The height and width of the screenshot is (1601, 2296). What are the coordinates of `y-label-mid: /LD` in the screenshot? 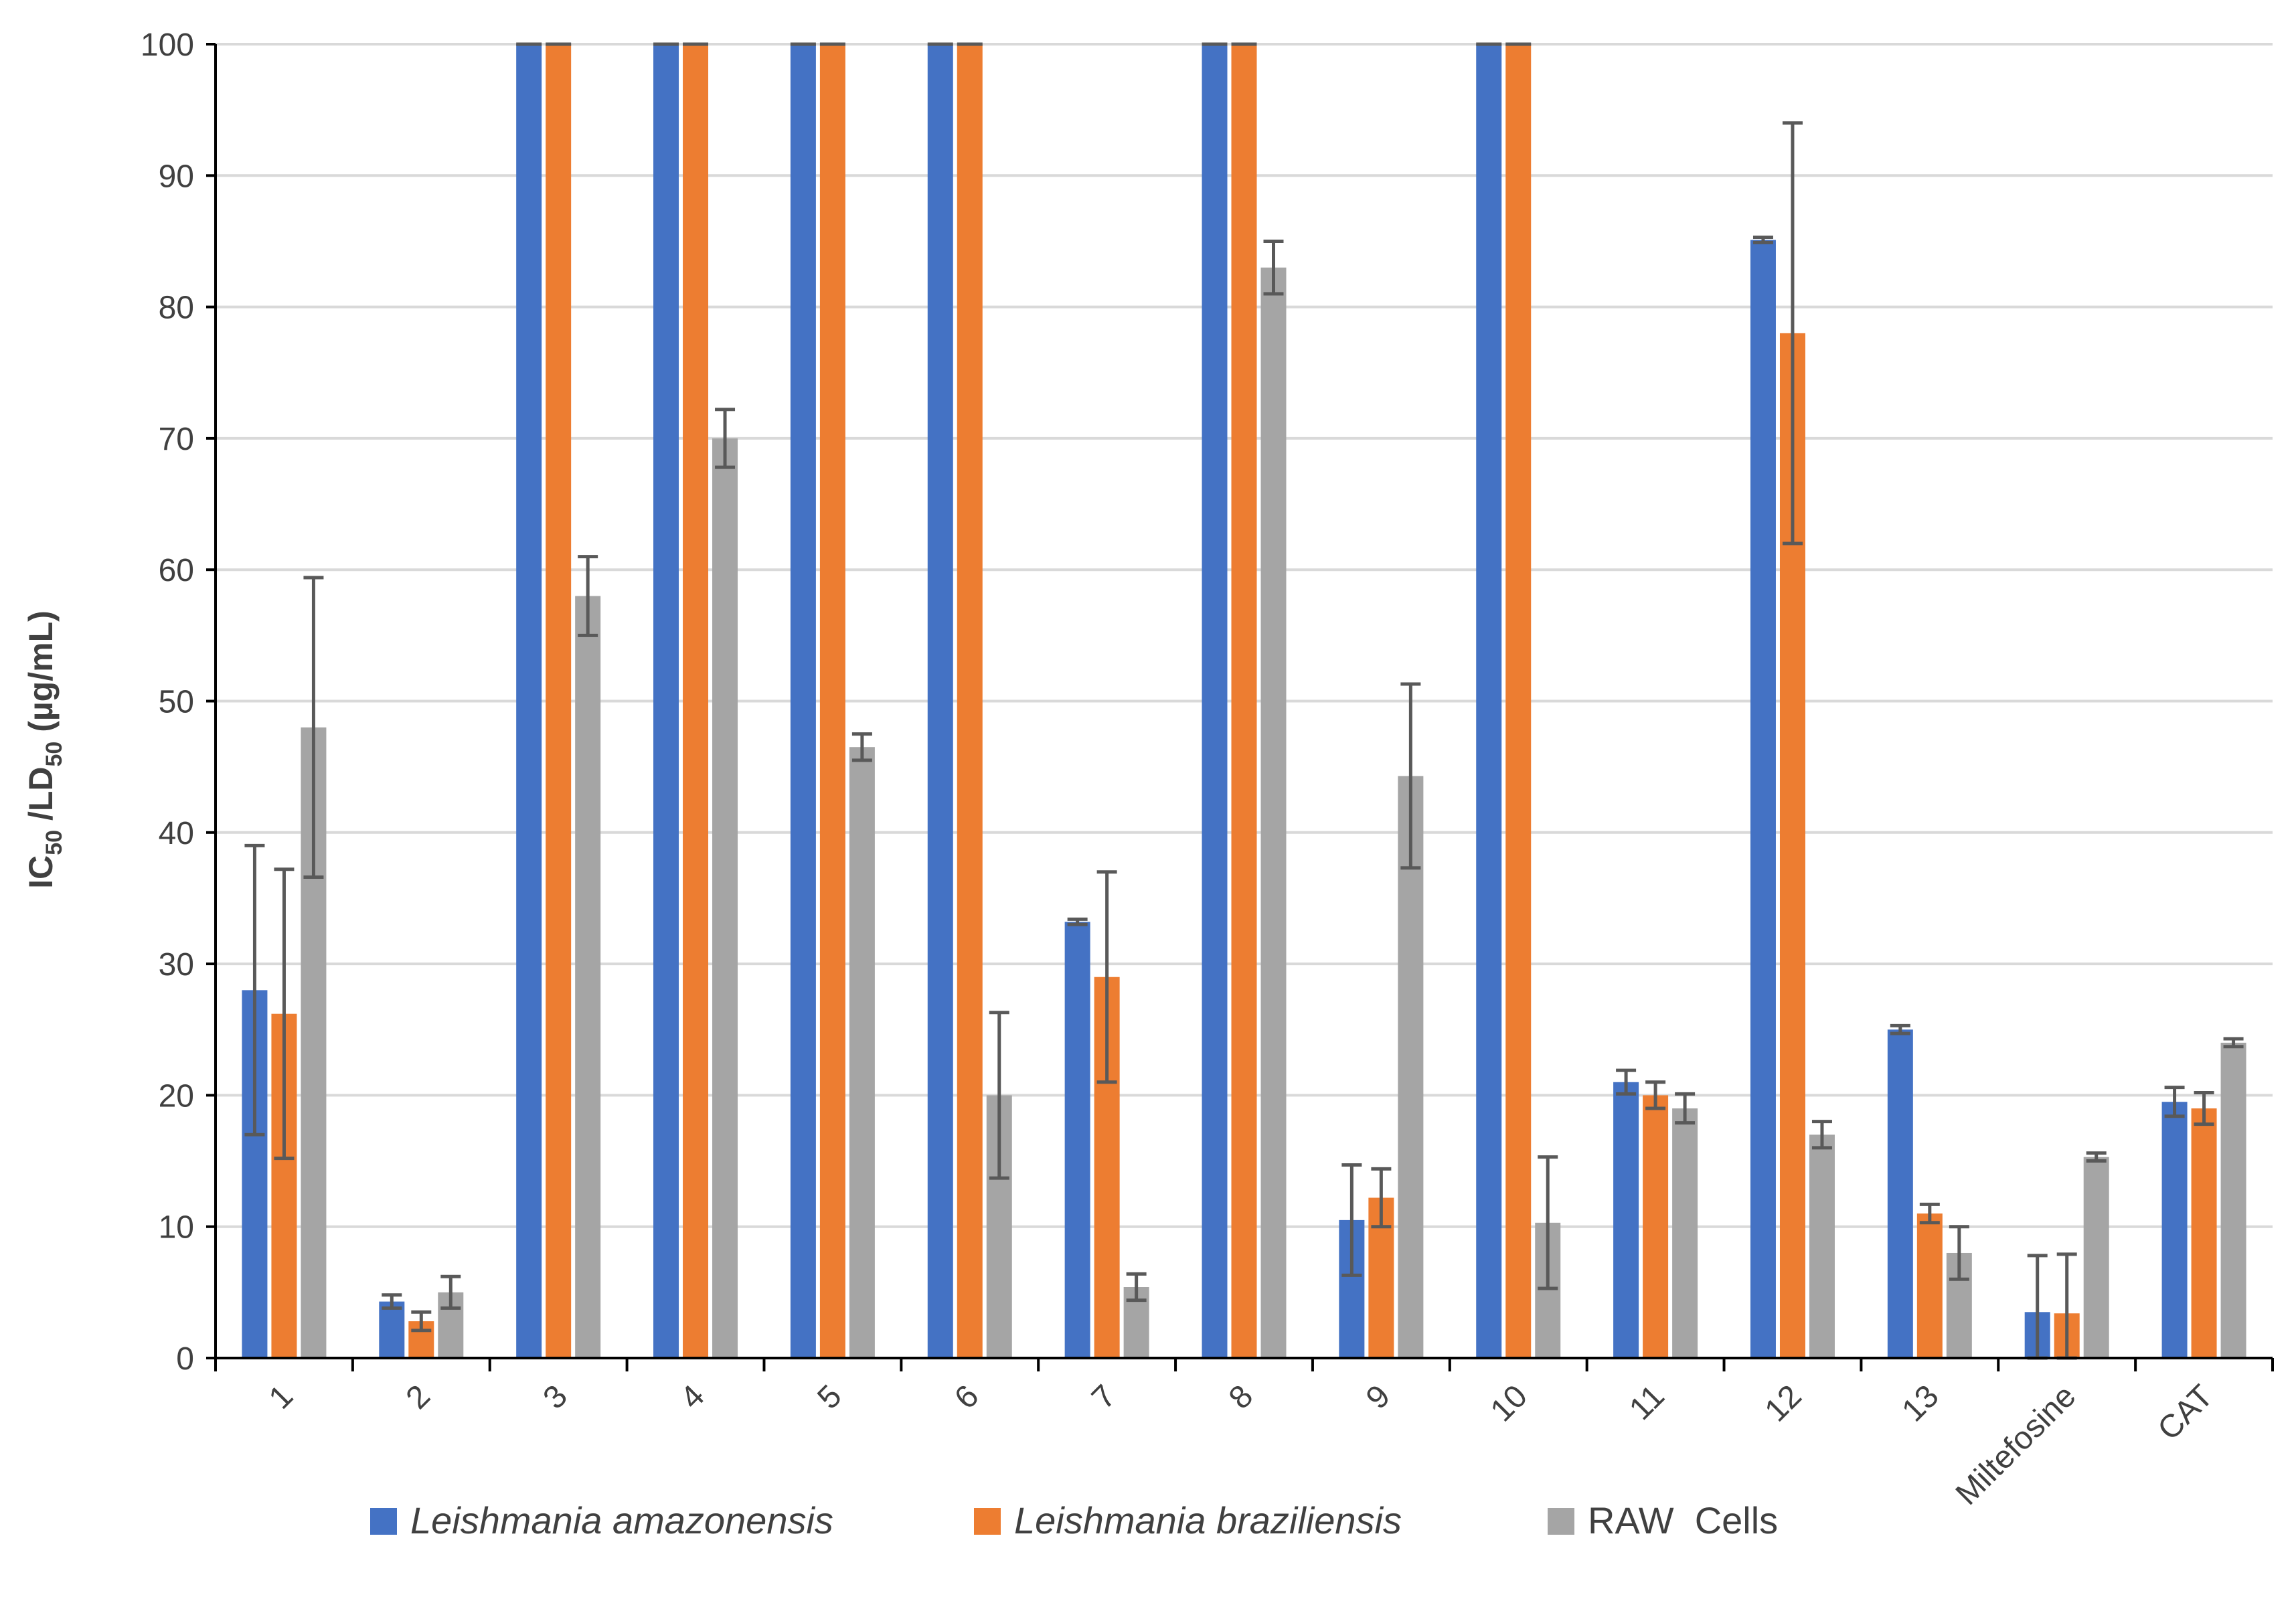 It's located at (41, 799).